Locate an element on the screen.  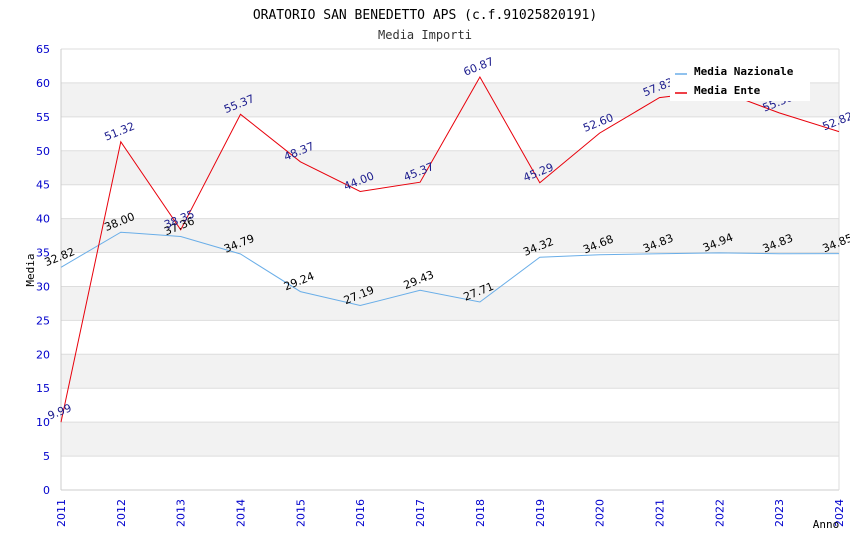
y-tick-label: 30 is located at coordinates (43, 286).